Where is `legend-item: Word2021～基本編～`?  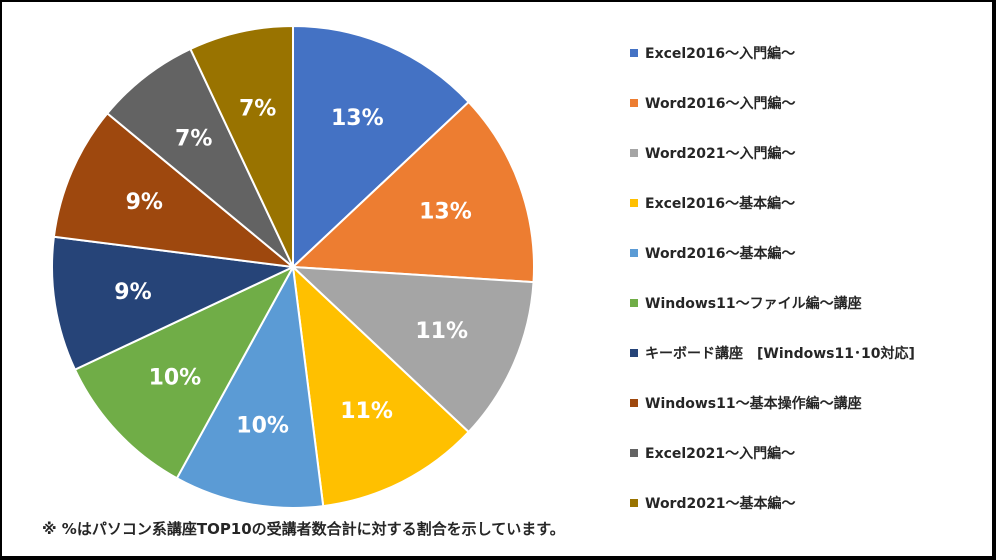 legend-item: Word2021～基本編～ is located at coordinates (772, 503).